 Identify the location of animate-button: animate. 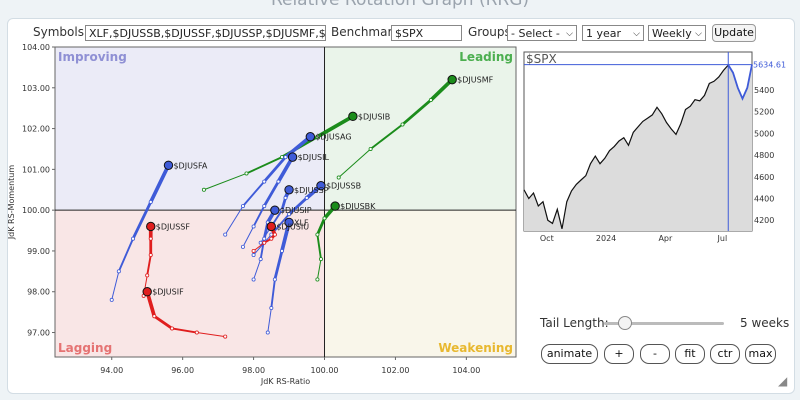
(569, 354).